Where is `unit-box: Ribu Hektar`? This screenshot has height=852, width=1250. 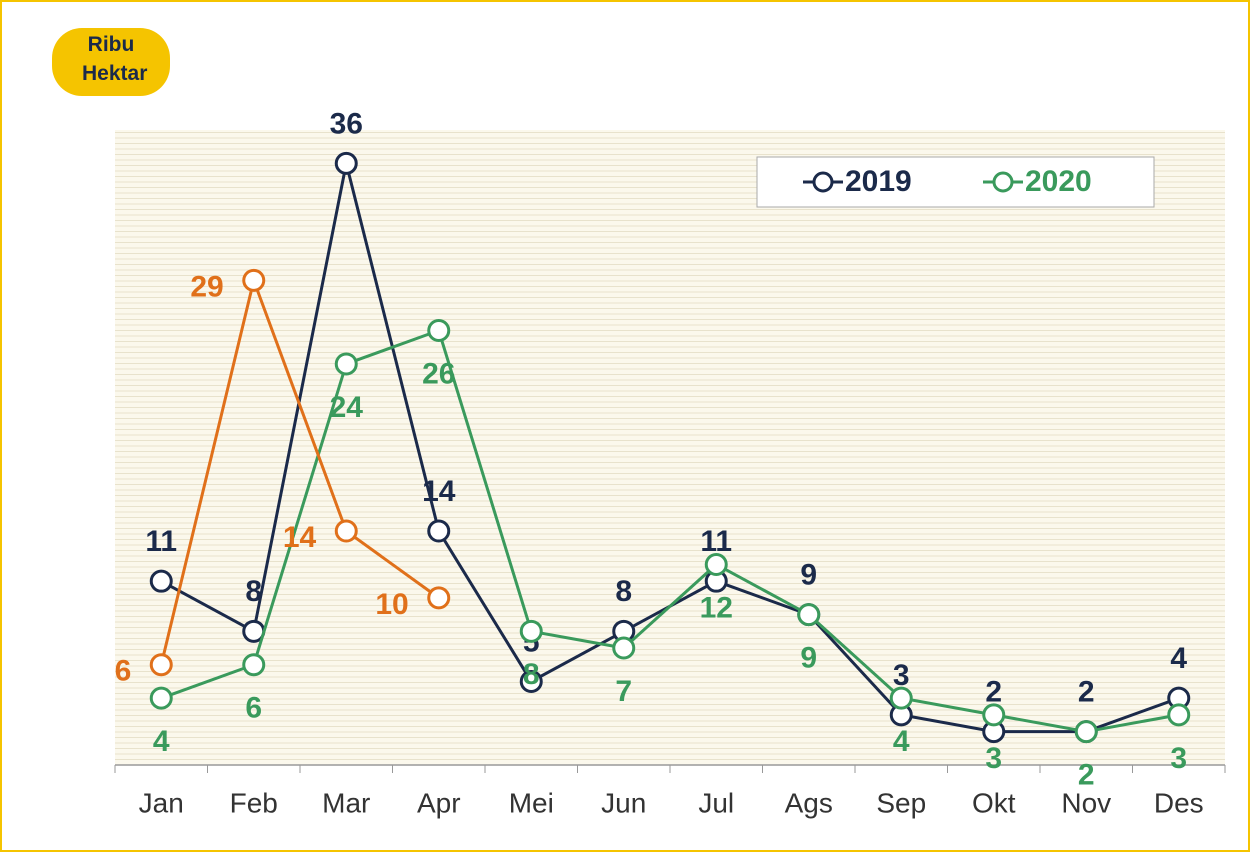 unit-box: Ribu Hektar is located at coordinates (115, 59).